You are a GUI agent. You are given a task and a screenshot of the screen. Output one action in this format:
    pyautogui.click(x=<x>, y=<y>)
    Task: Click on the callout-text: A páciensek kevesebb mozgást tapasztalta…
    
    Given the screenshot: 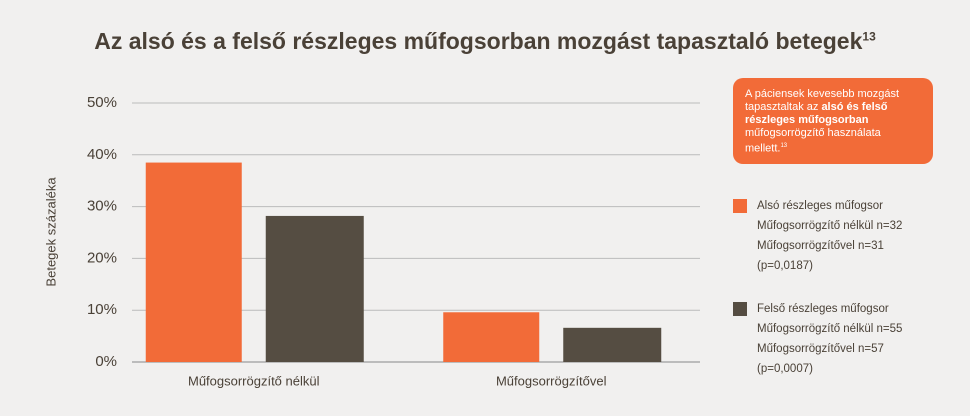 What is the action you would take?
    pyautogui.click(x=822, y=100)
    